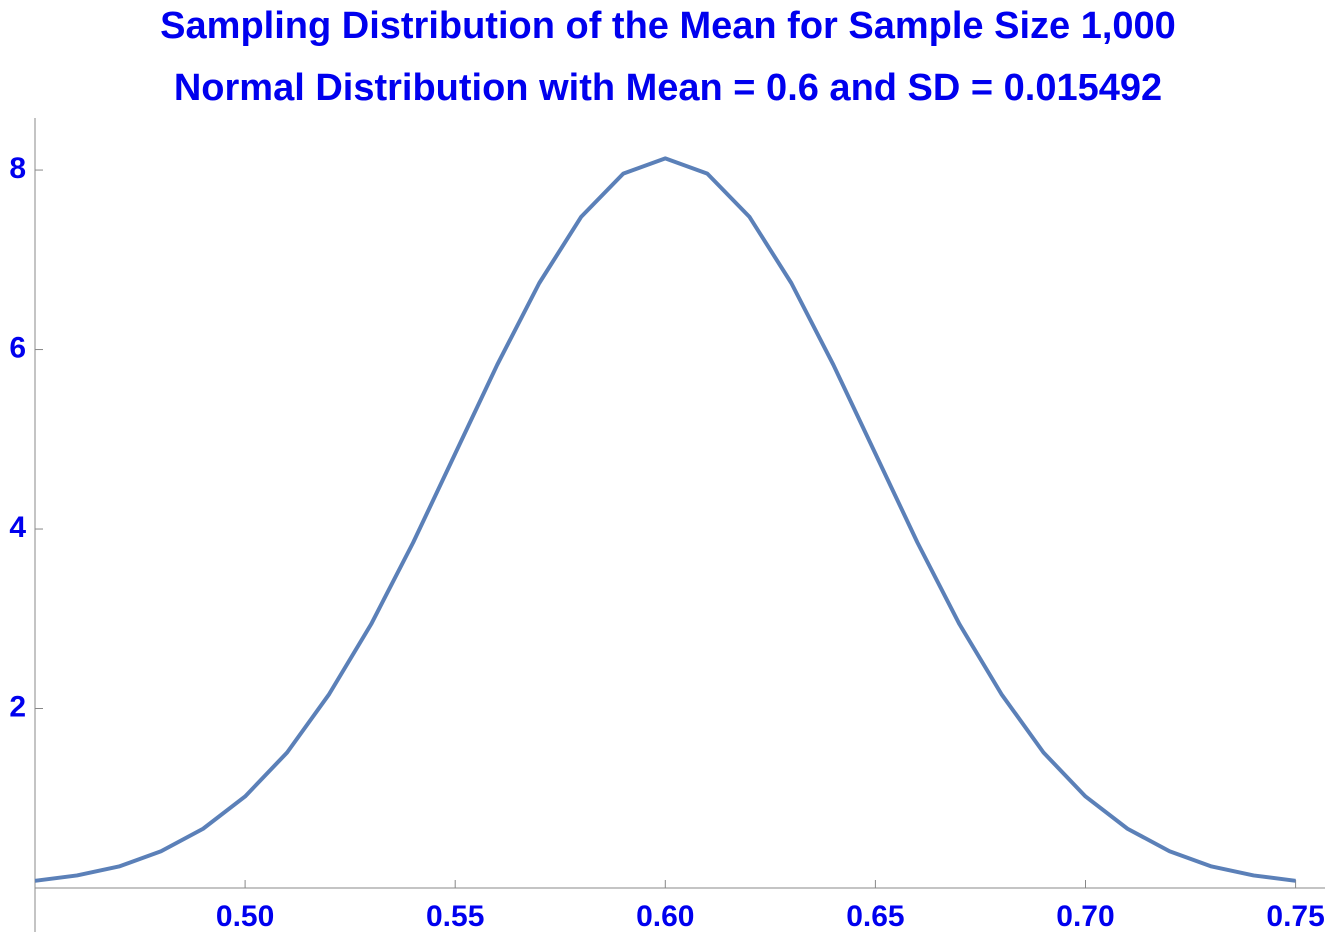 The height and width of the screenshot is (944, 1336). What do you see at coordinates (1085, 916) in the screenshot?
I see `x-tick-label: 0.70` at bounding box center [1085, 916].